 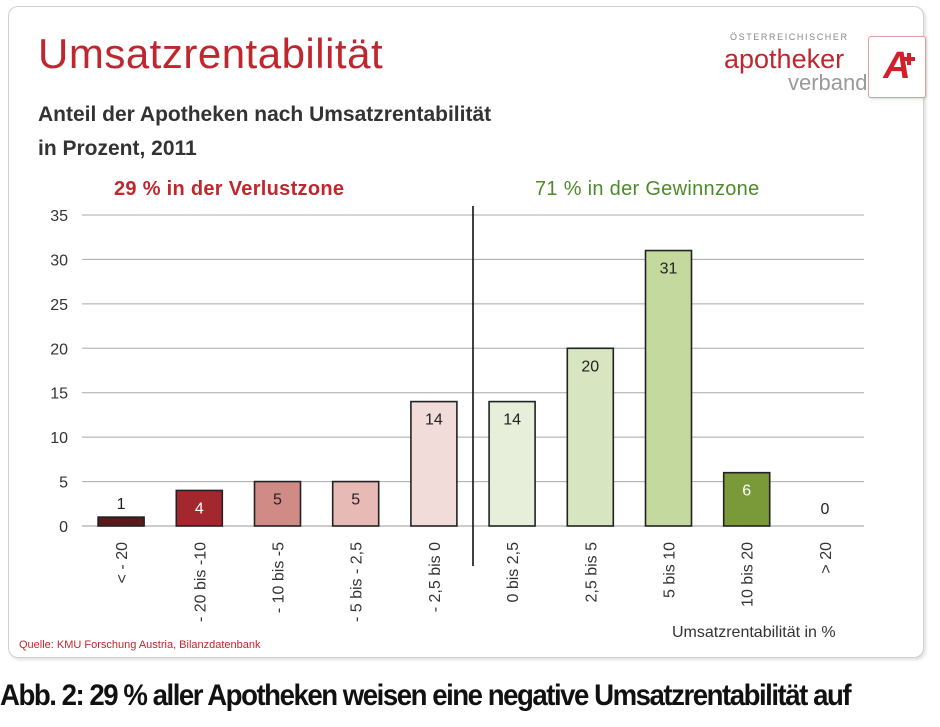 What do you see at coordinates (279, 577) in the screenshot?
I see `x-tick-label: - 10 bis -5` at bounding box center [279, 577].